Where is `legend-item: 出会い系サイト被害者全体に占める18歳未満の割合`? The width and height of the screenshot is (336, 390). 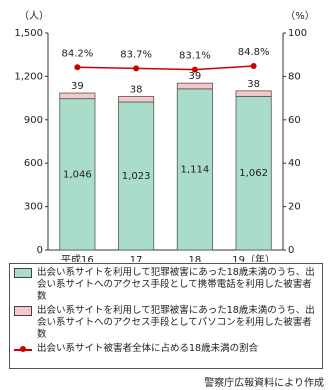 legend-item: 出会い系サイト被害者全体に占める18歳未満の割合 is located at coordinates (166, 349).